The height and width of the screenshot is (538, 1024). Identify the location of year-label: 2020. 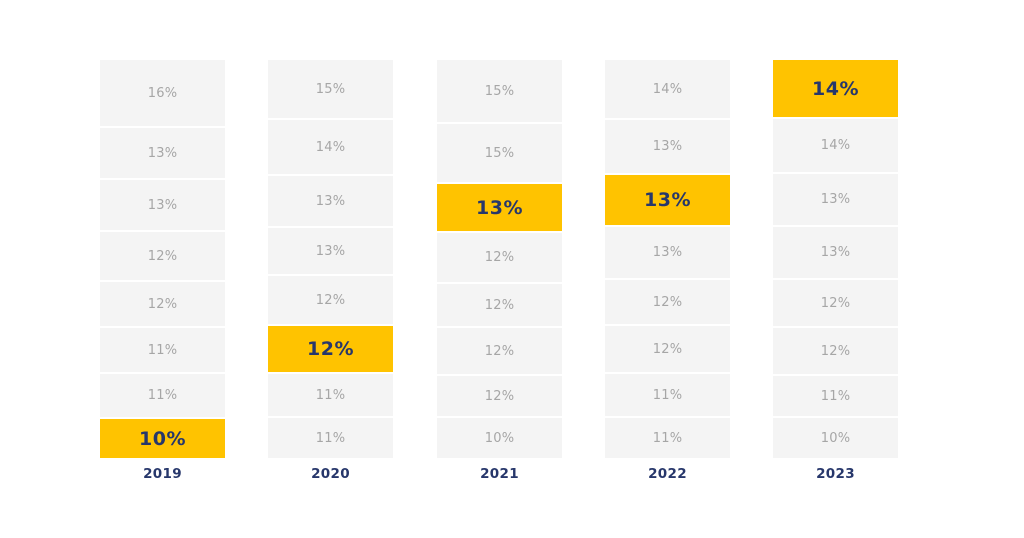
(330, 474).